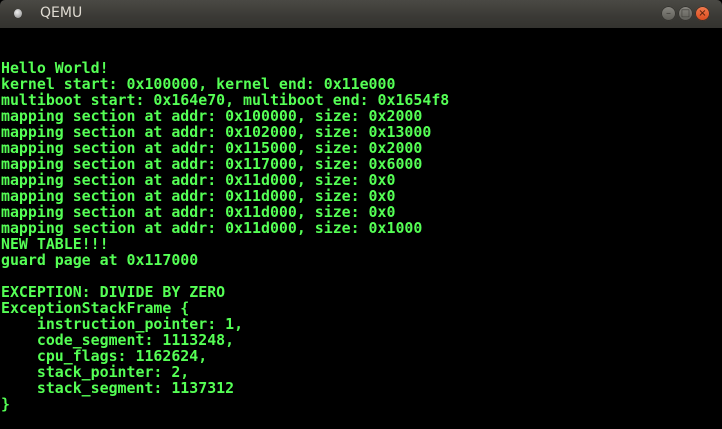 The height and width of the screenshot is (429, 722). I want to click on console-line: instruction_pointer: 1,, so click(122, 324).